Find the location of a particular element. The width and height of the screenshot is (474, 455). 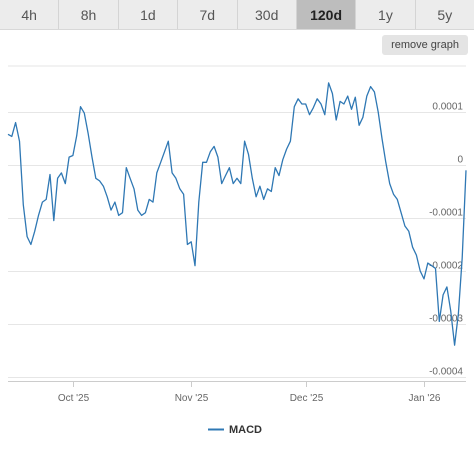

range-tab-30d: 30d is located at coordinates (267, 14).